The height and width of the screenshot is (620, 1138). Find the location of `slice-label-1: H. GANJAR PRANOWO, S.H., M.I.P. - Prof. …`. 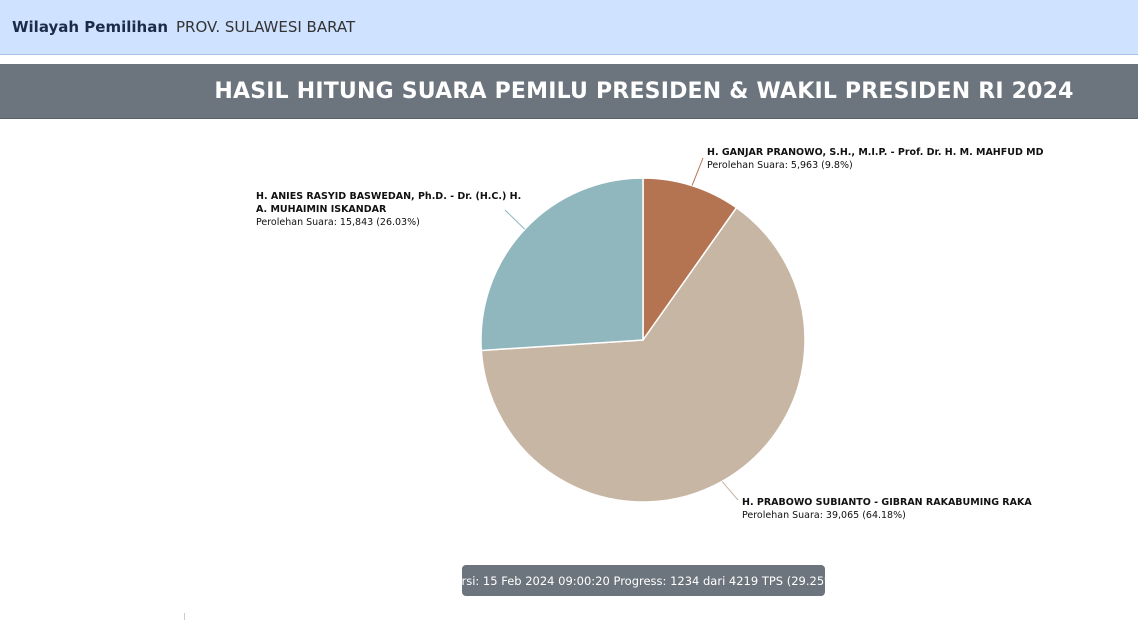

slice-label-1: H. GANJAR PRANOWO, S.H., M.I.P. - Prof. … is located at coordinates (875, 159).